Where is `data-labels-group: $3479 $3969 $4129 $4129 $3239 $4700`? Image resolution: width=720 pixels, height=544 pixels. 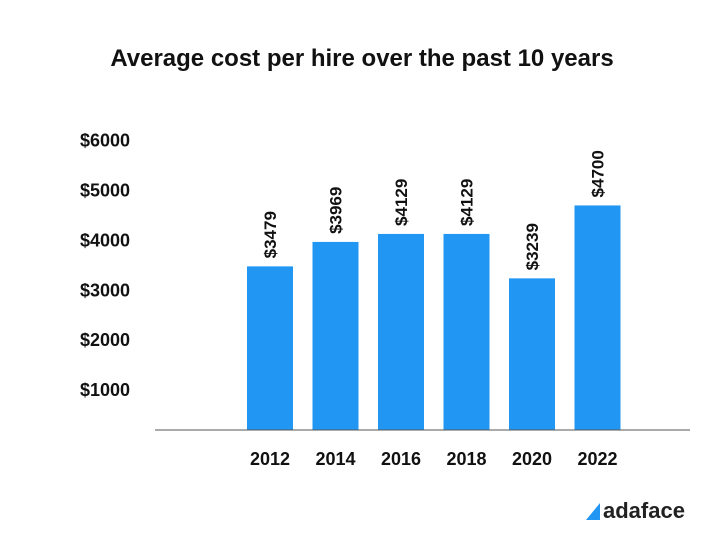 data-labels-group: $3479 $3969 $4129 $4129 $3239 $4700 is located at coordinates (434, 210).